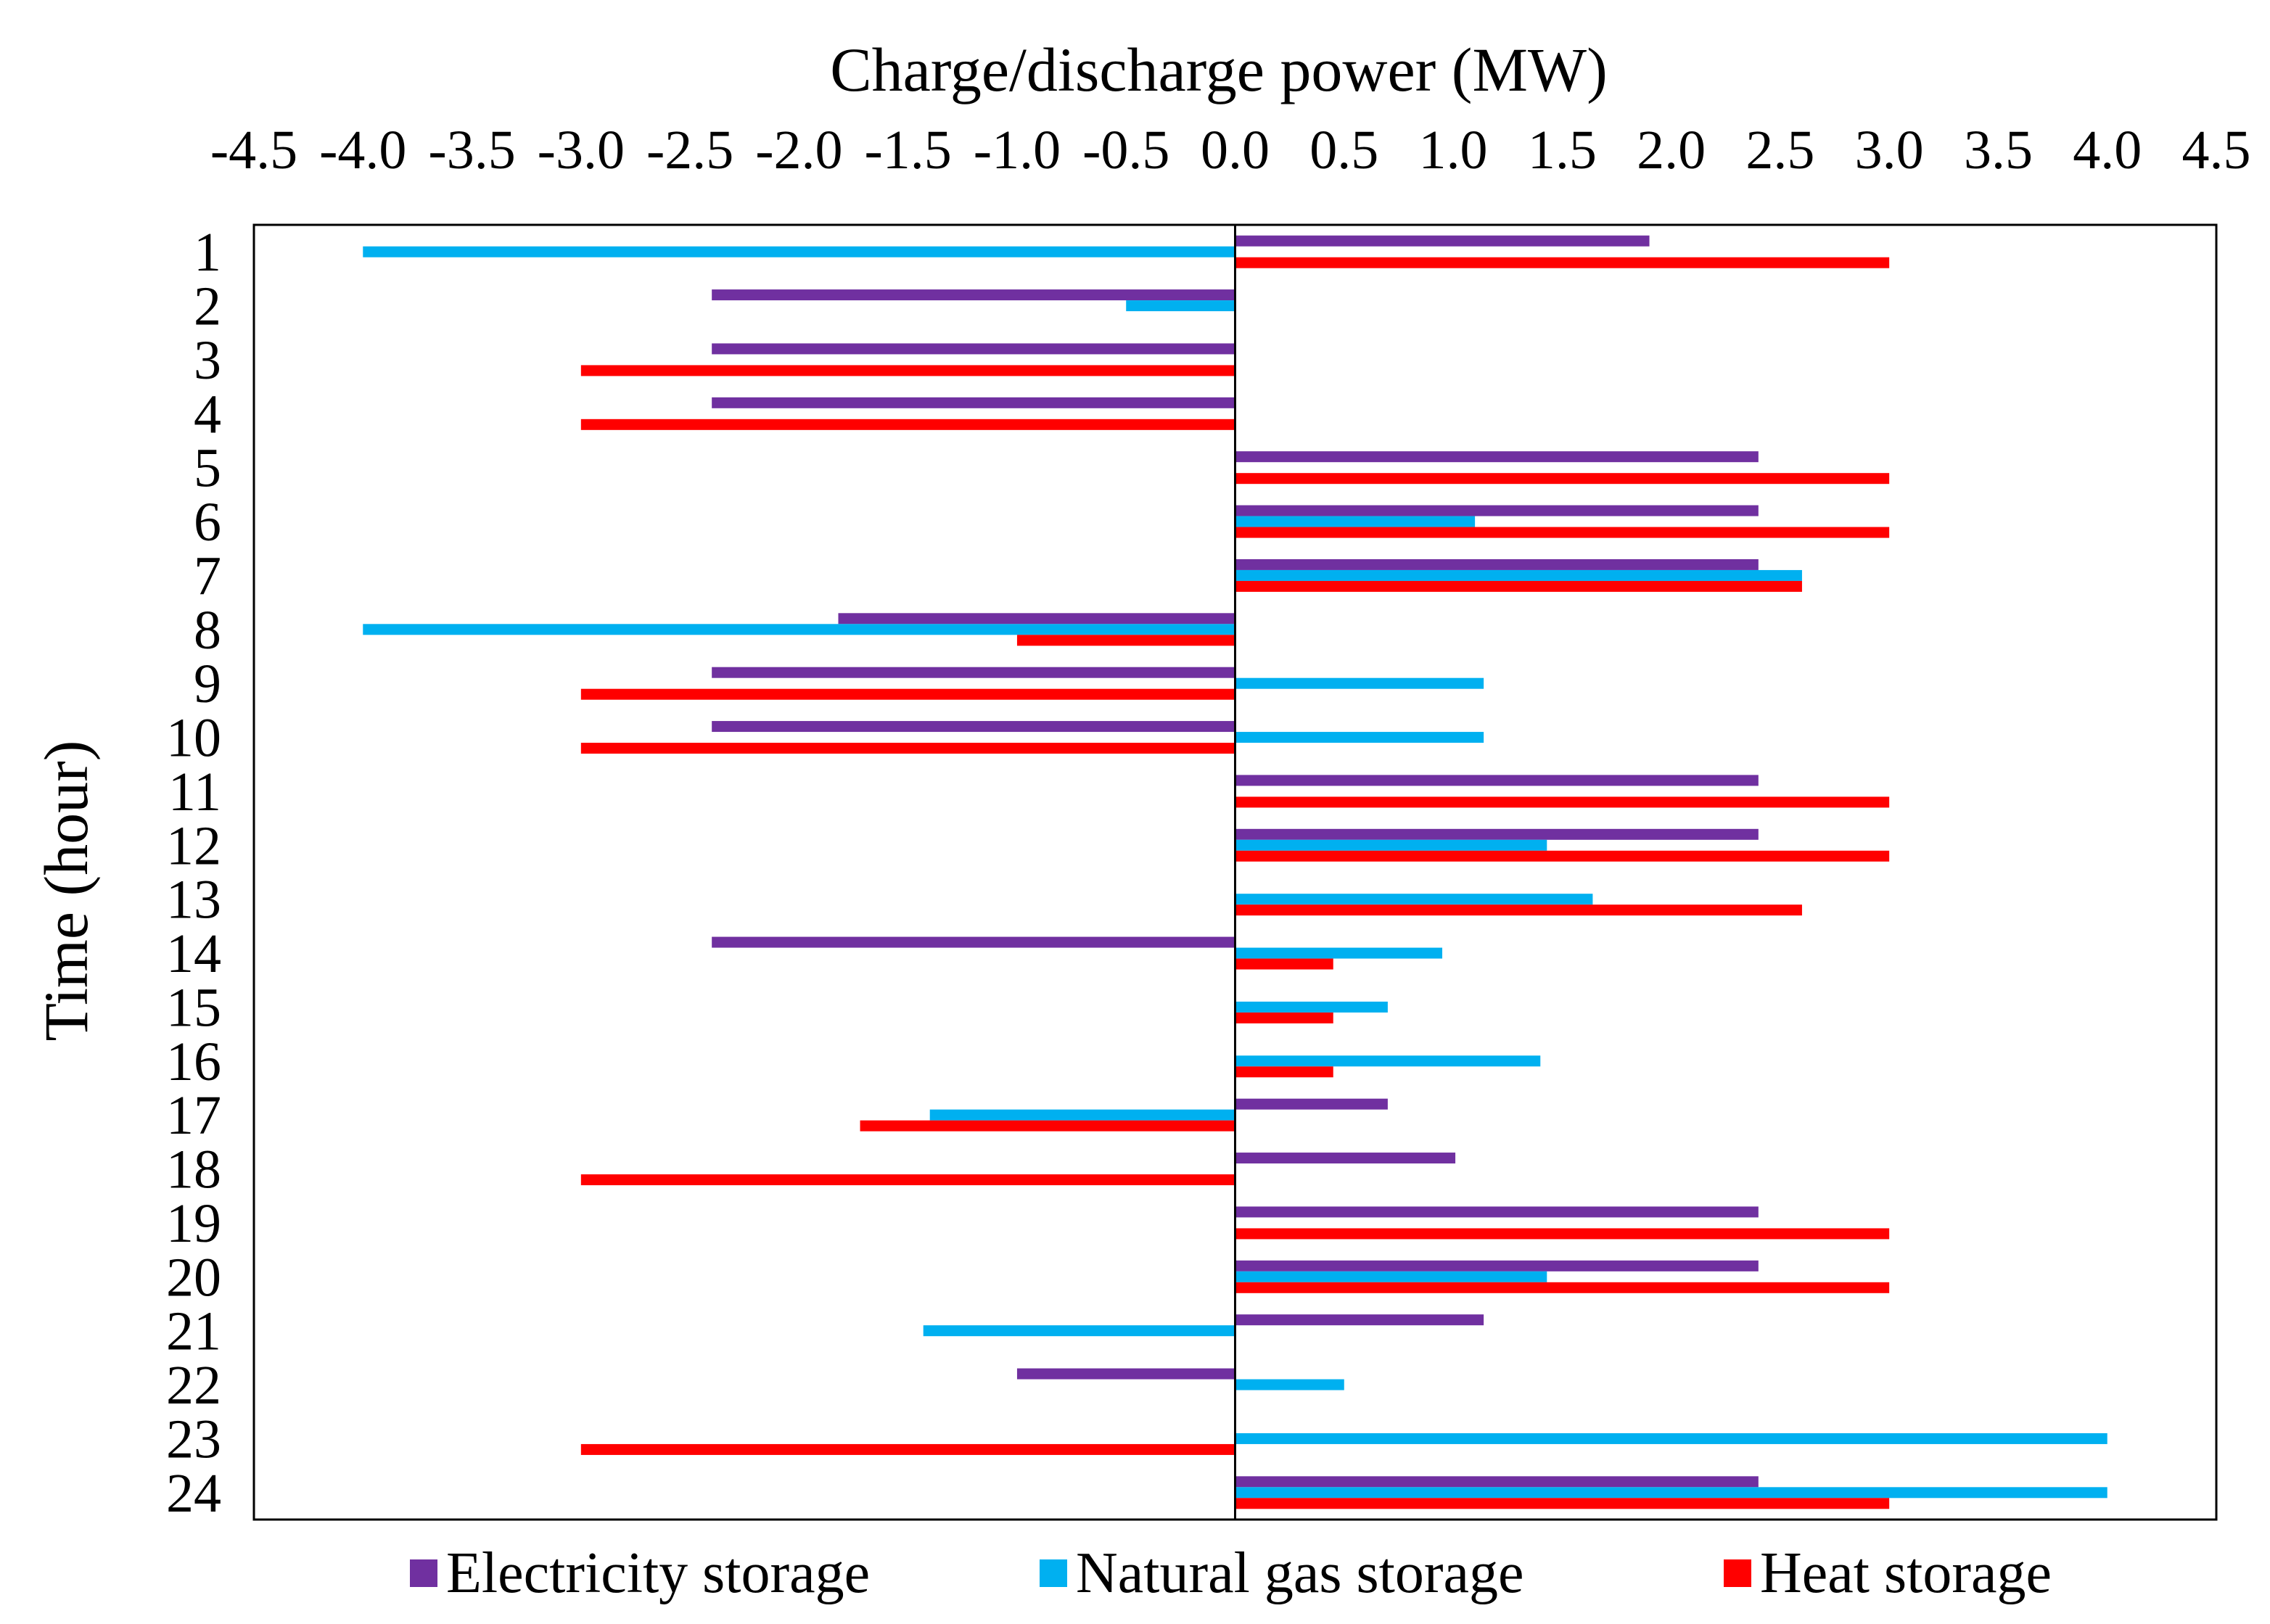 Image resolution: width=2270 pixels, height=1624 pixels. Describe the element at coordinates (1343, 150) in the screenshot. I see `x-tick-label: 0.5` at that location.